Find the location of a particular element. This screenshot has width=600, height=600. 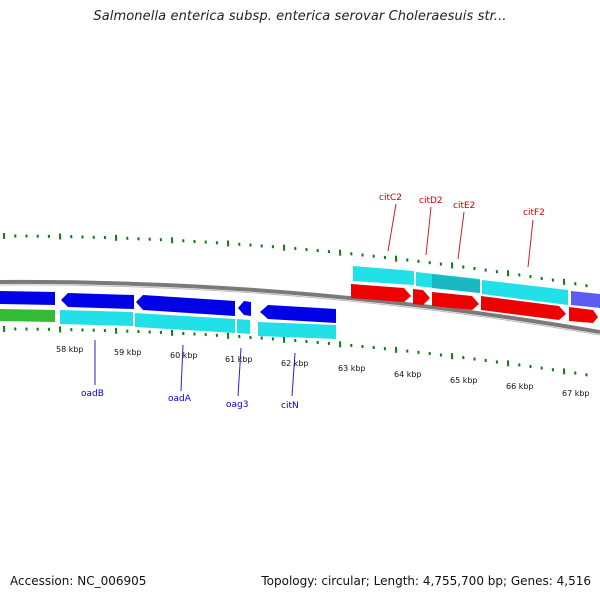

kbp-label: 59 kbp is located at coordinates (128, 352).